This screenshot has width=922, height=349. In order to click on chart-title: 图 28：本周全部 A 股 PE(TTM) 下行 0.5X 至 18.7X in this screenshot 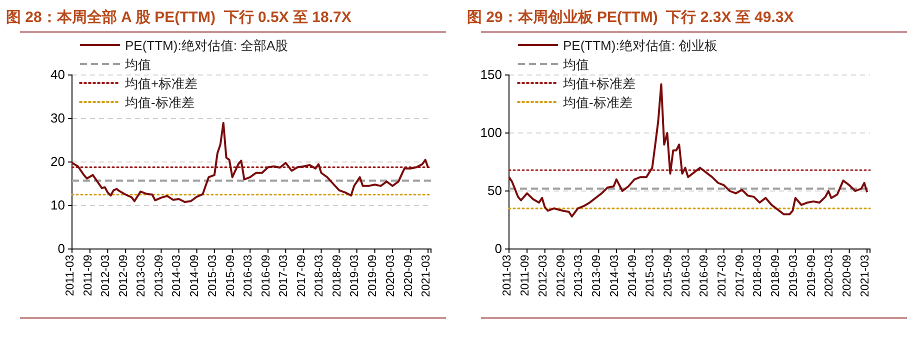, I will do `click(179, 17)`.